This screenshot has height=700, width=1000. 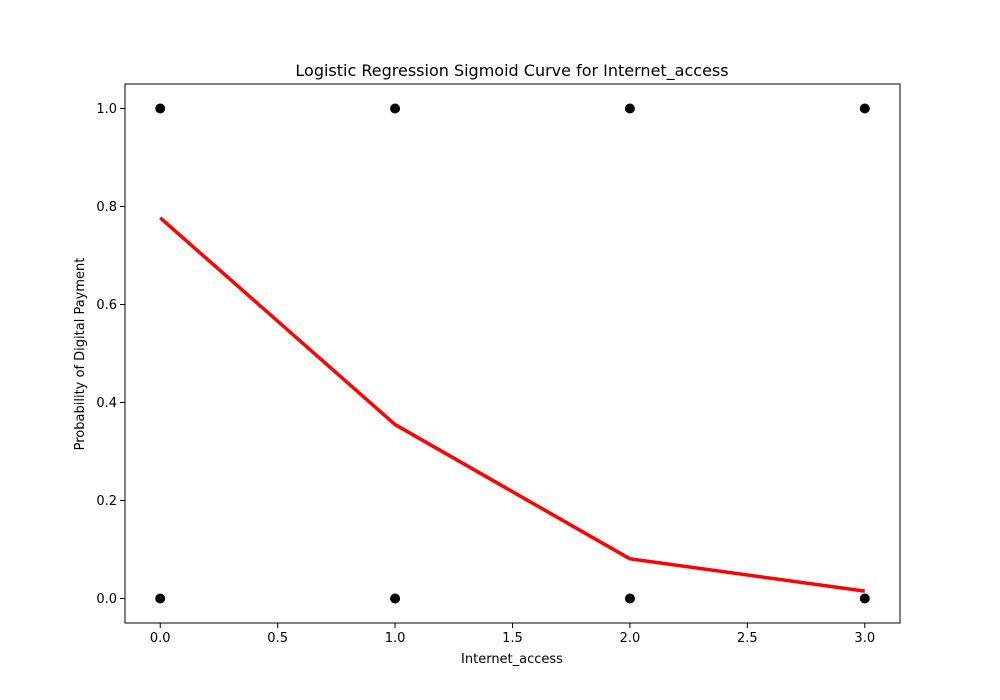 I want to click on y-tick-label: 0.0, so click(x=106, y=599).